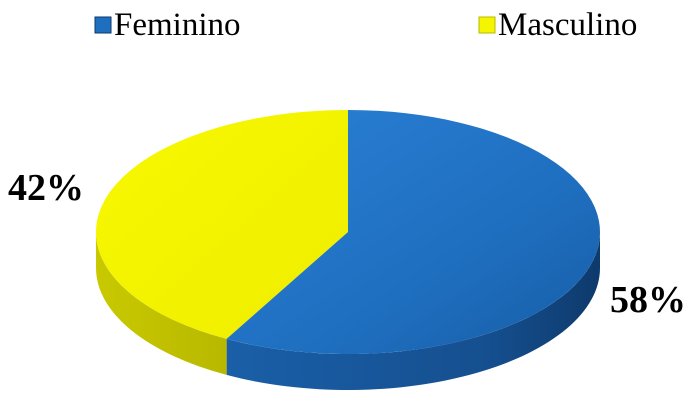 The height and width of the screenshot is (407, 697). Describe the element at coordinates (365, 25) in the screenshot. I see `legend: Feminino Masculino` at that location.